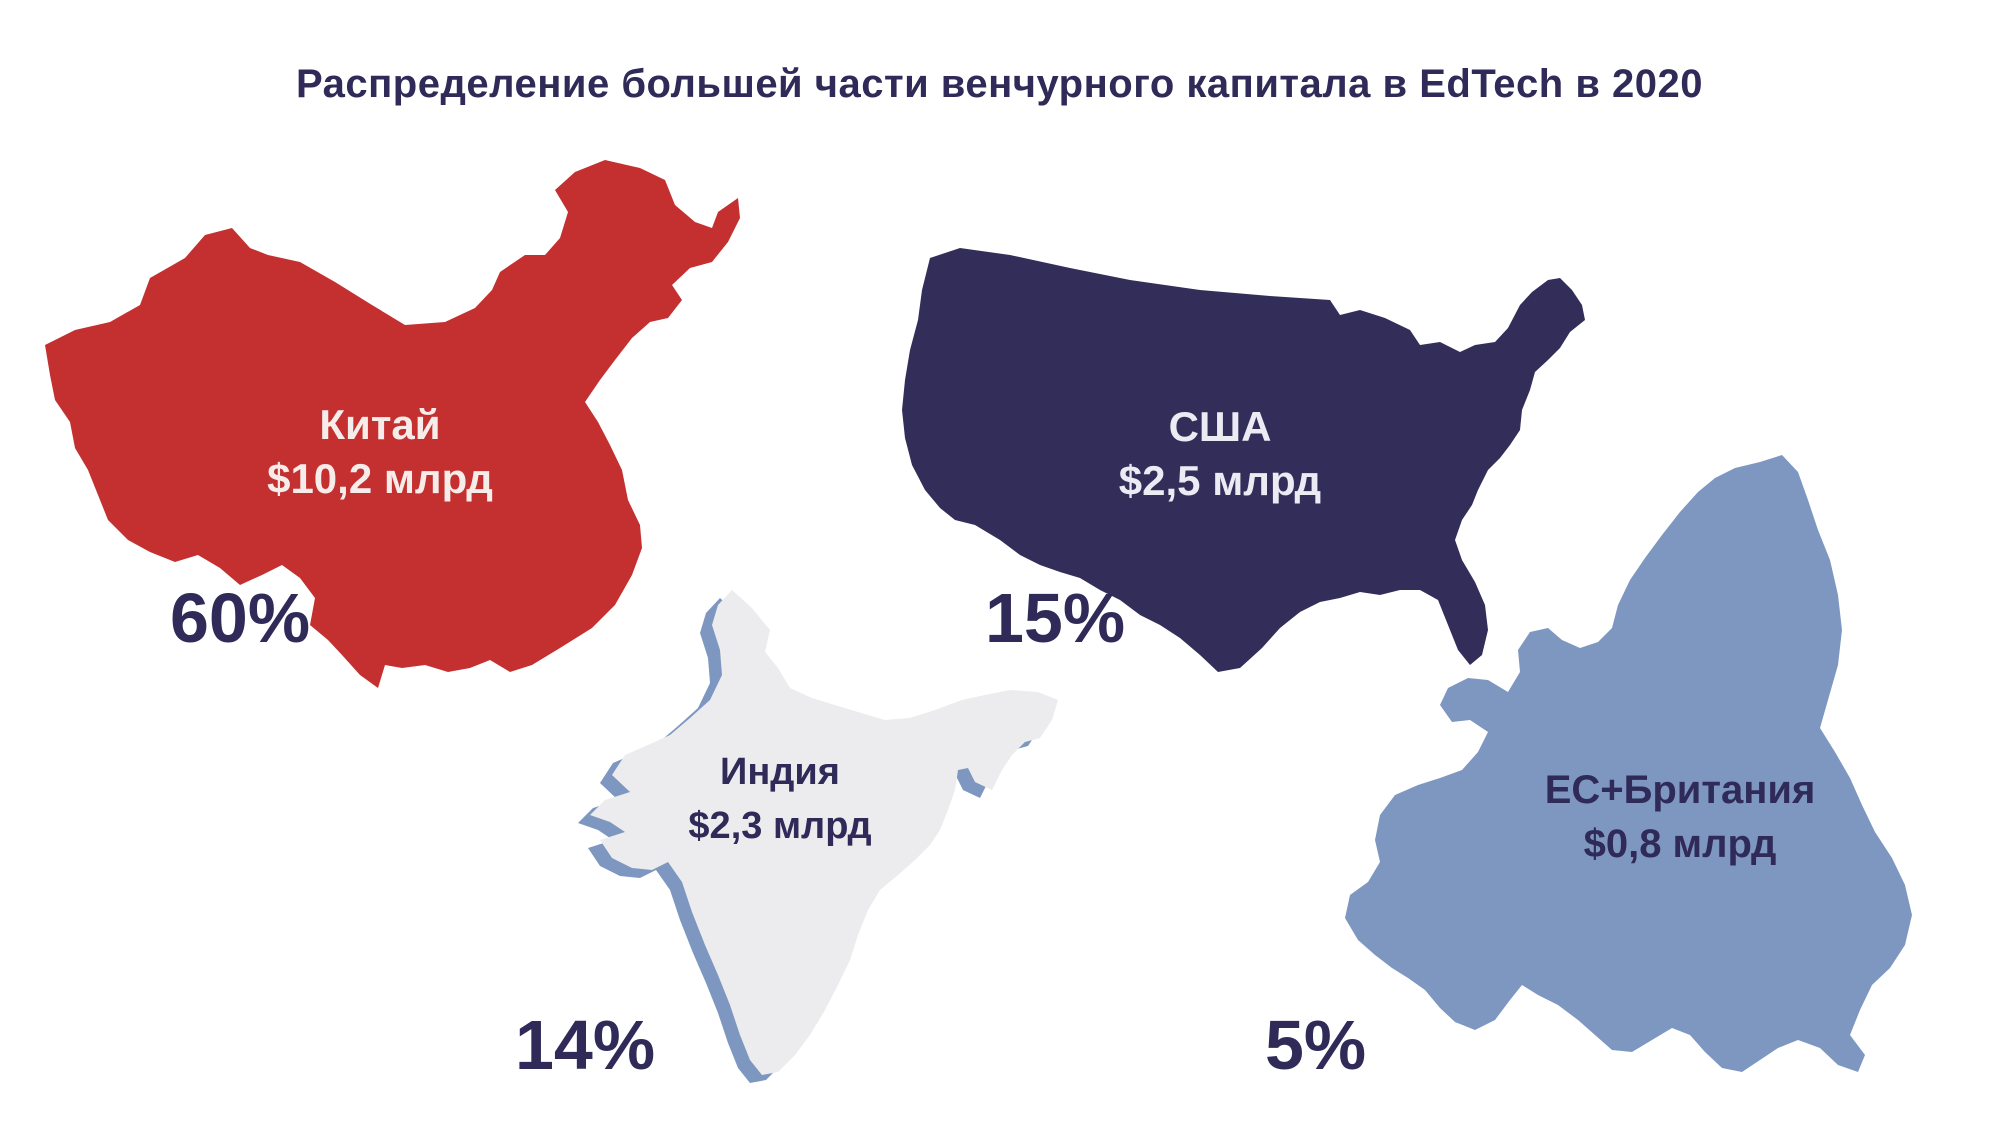  What do you see at coordinates (380, 478) in the screenshot?
I see `china-amount: $10,2 млрд` at bounding box center [380, 478].